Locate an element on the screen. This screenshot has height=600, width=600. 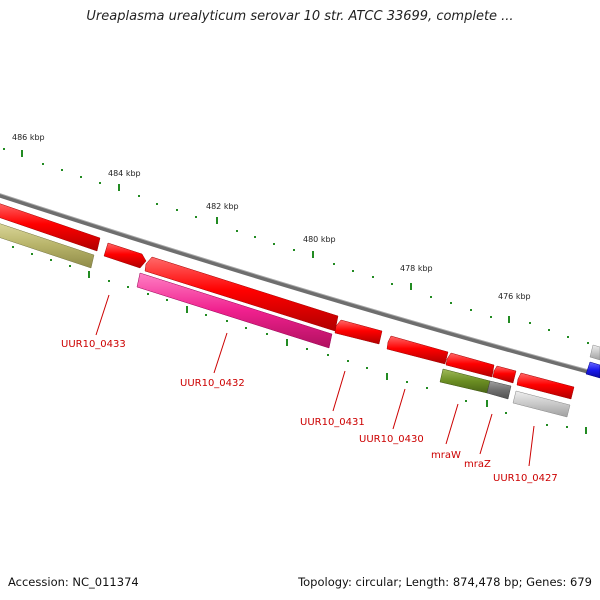
gene-pink is located at coordinates (234, 310).